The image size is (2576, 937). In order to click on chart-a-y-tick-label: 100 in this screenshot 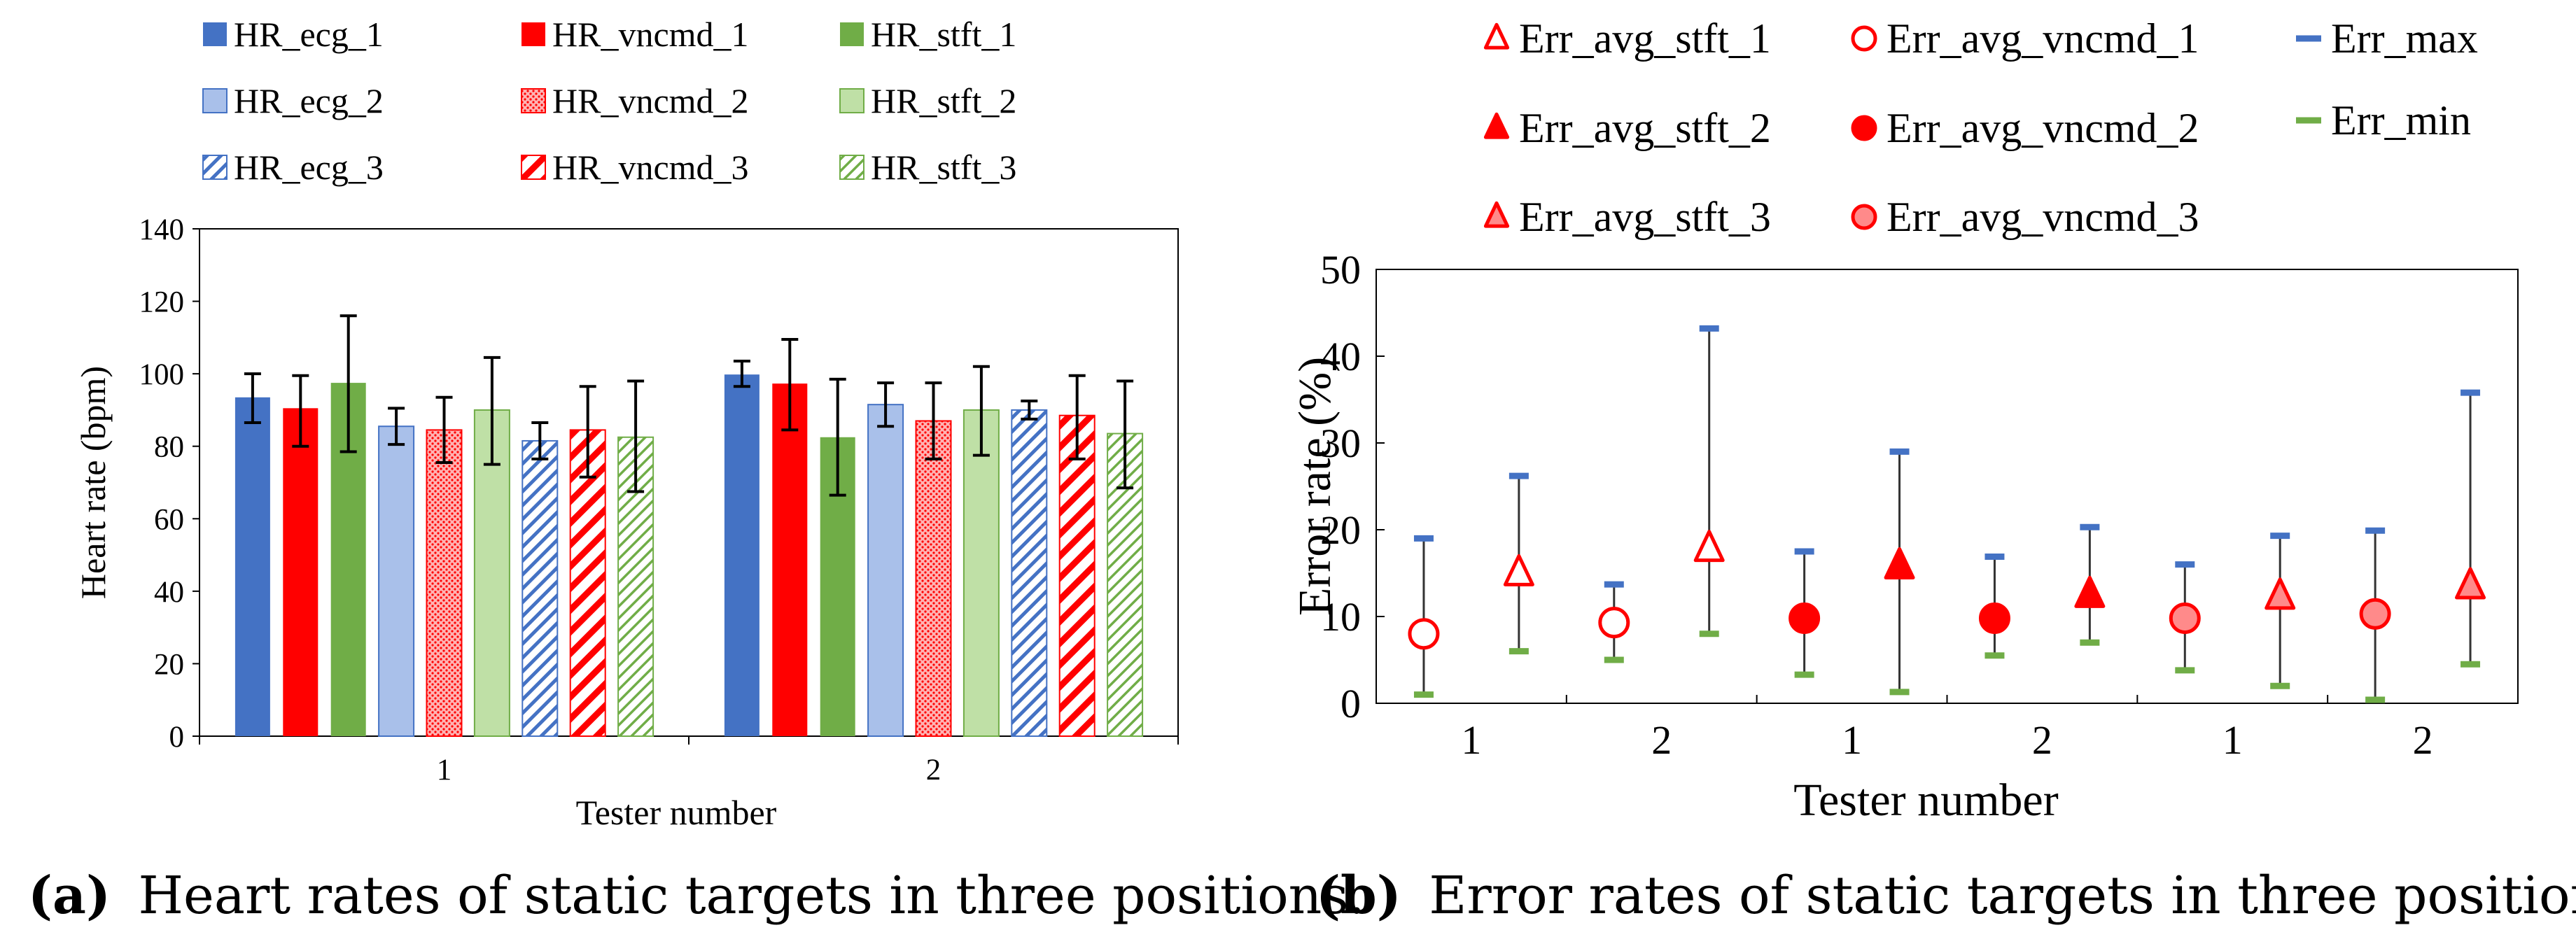, I will do `click(162, 375)`.